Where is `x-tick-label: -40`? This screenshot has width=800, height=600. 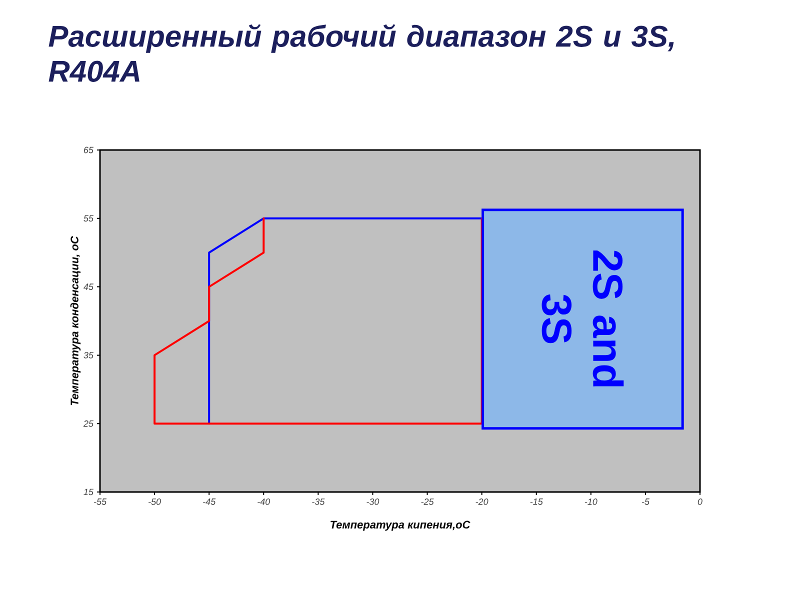 x-tick-label: -40 is located at coordinates (264, 501).